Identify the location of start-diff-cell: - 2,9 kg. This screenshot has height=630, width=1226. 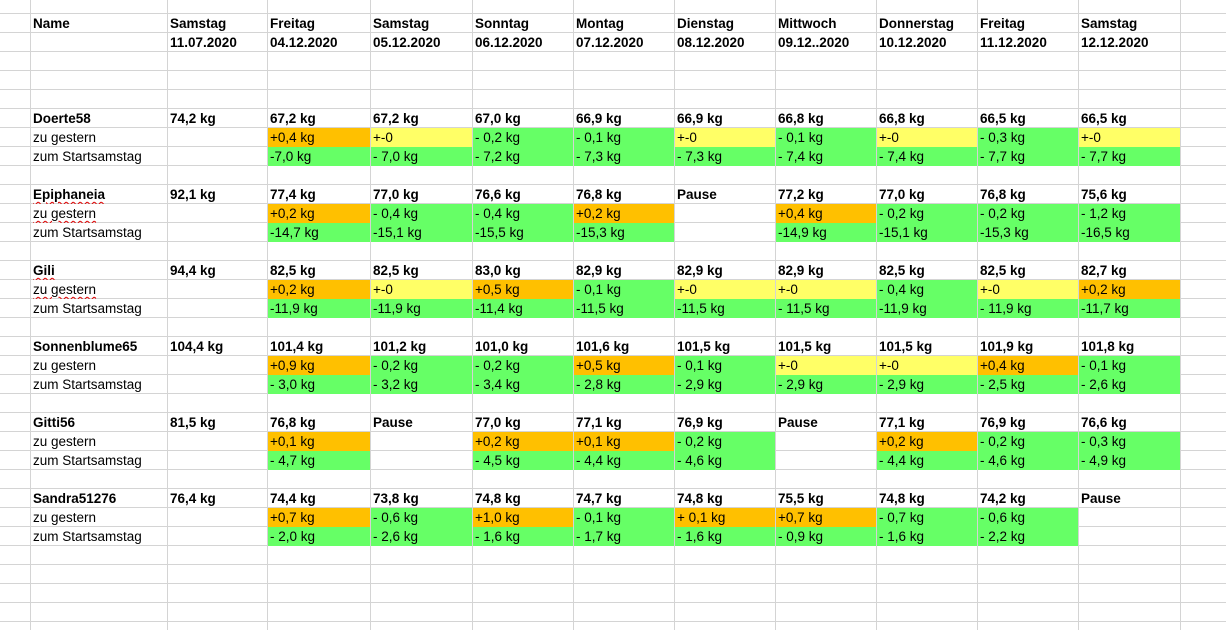
(927, 384).